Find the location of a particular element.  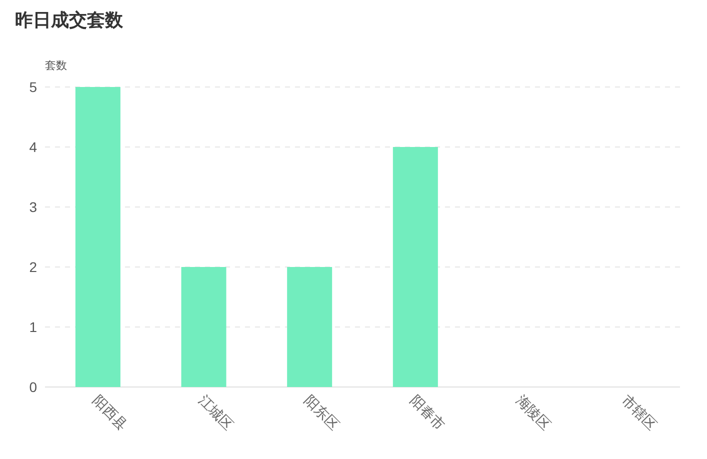

x-tick-label: 阳春市 is located at coordinates (427, 412).